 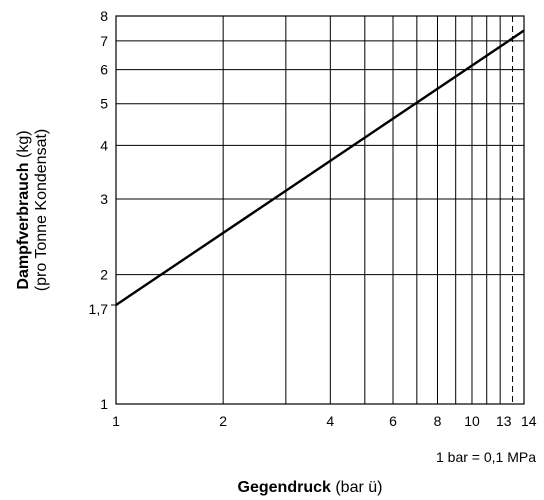 I want to click on y-tick-label: 1,7, so click(x=99, y=309).